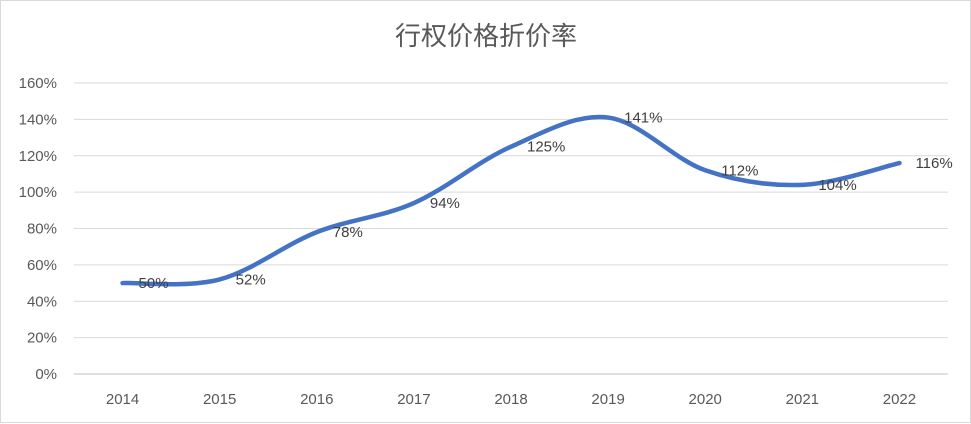  Describe the element at coordinates (413, 399) in the screenshot. I see `x-tick-label: 2017` at that location.